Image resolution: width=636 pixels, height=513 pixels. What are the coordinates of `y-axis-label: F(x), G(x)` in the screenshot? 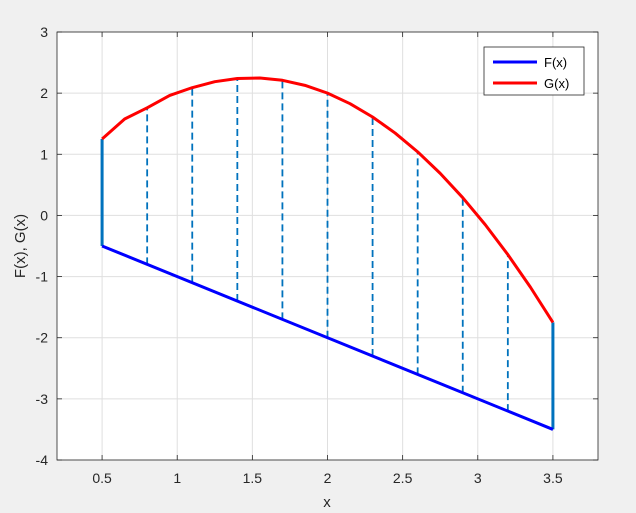 It's located at (20, 246).